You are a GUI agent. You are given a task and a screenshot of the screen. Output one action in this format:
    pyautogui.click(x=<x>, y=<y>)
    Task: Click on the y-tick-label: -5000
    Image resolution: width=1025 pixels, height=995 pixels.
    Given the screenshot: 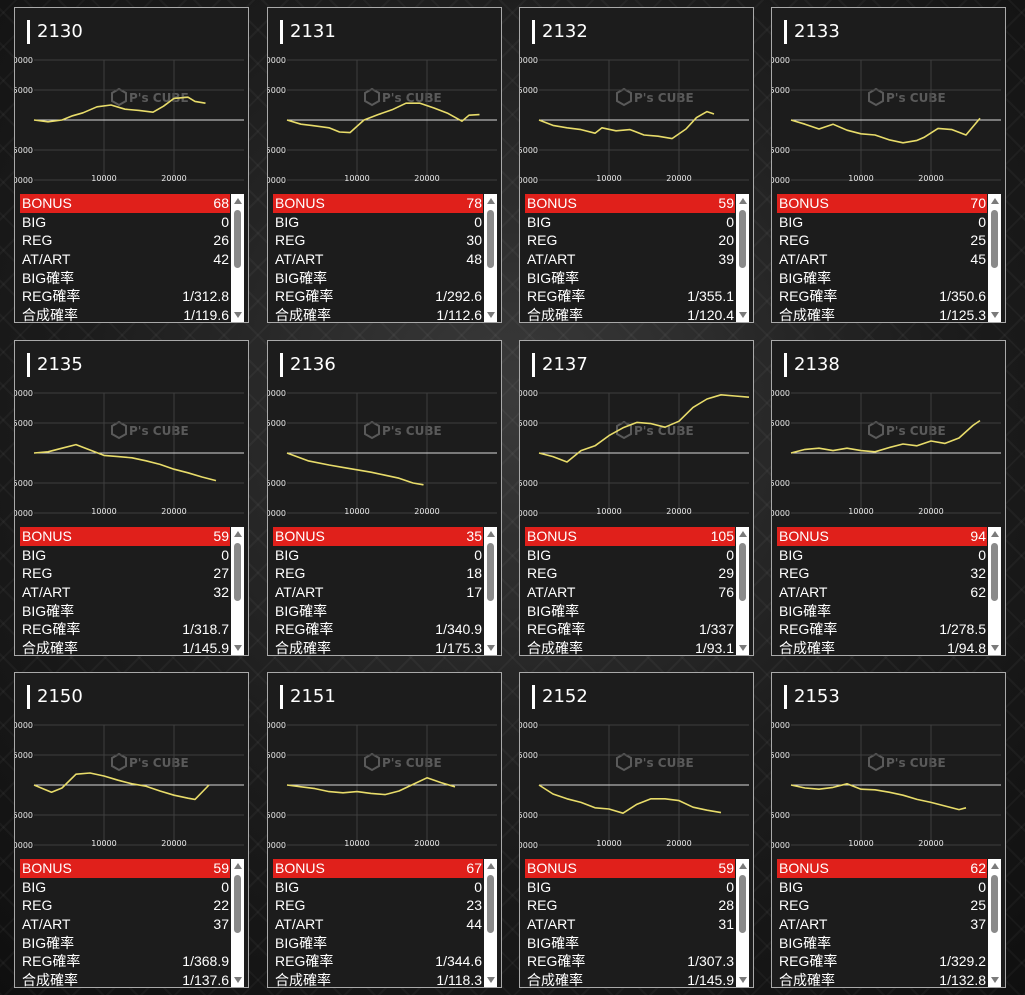 What is the action you would take?
    pyautogui.click(x=529, y=483)
    